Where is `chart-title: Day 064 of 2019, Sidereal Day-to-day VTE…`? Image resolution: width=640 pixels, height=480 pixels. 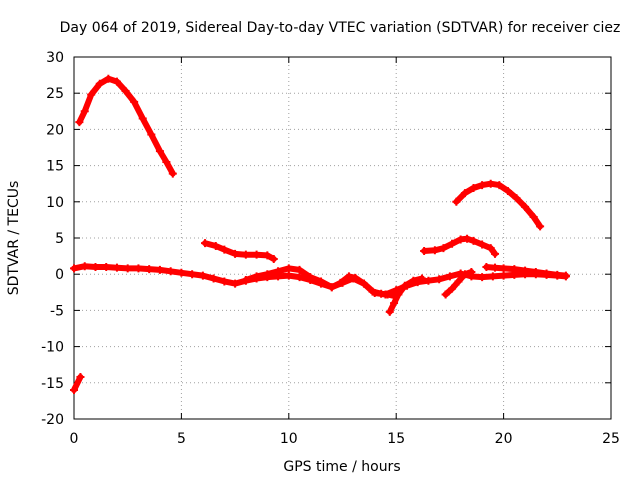
chart-title: Day 064 of 2019, Sidereal Day-to-day VTE… is located at coordinates (340, 28).